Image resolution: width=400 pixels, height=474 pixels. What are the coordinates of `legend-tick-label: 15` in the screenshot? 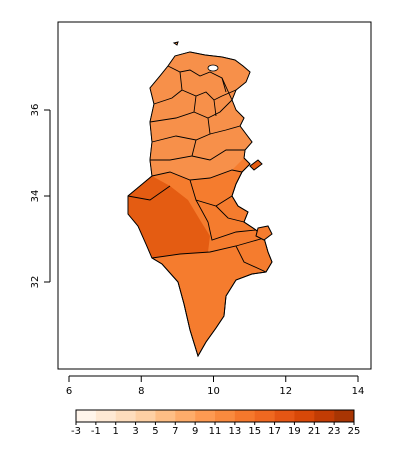 It's located at (254, 431).